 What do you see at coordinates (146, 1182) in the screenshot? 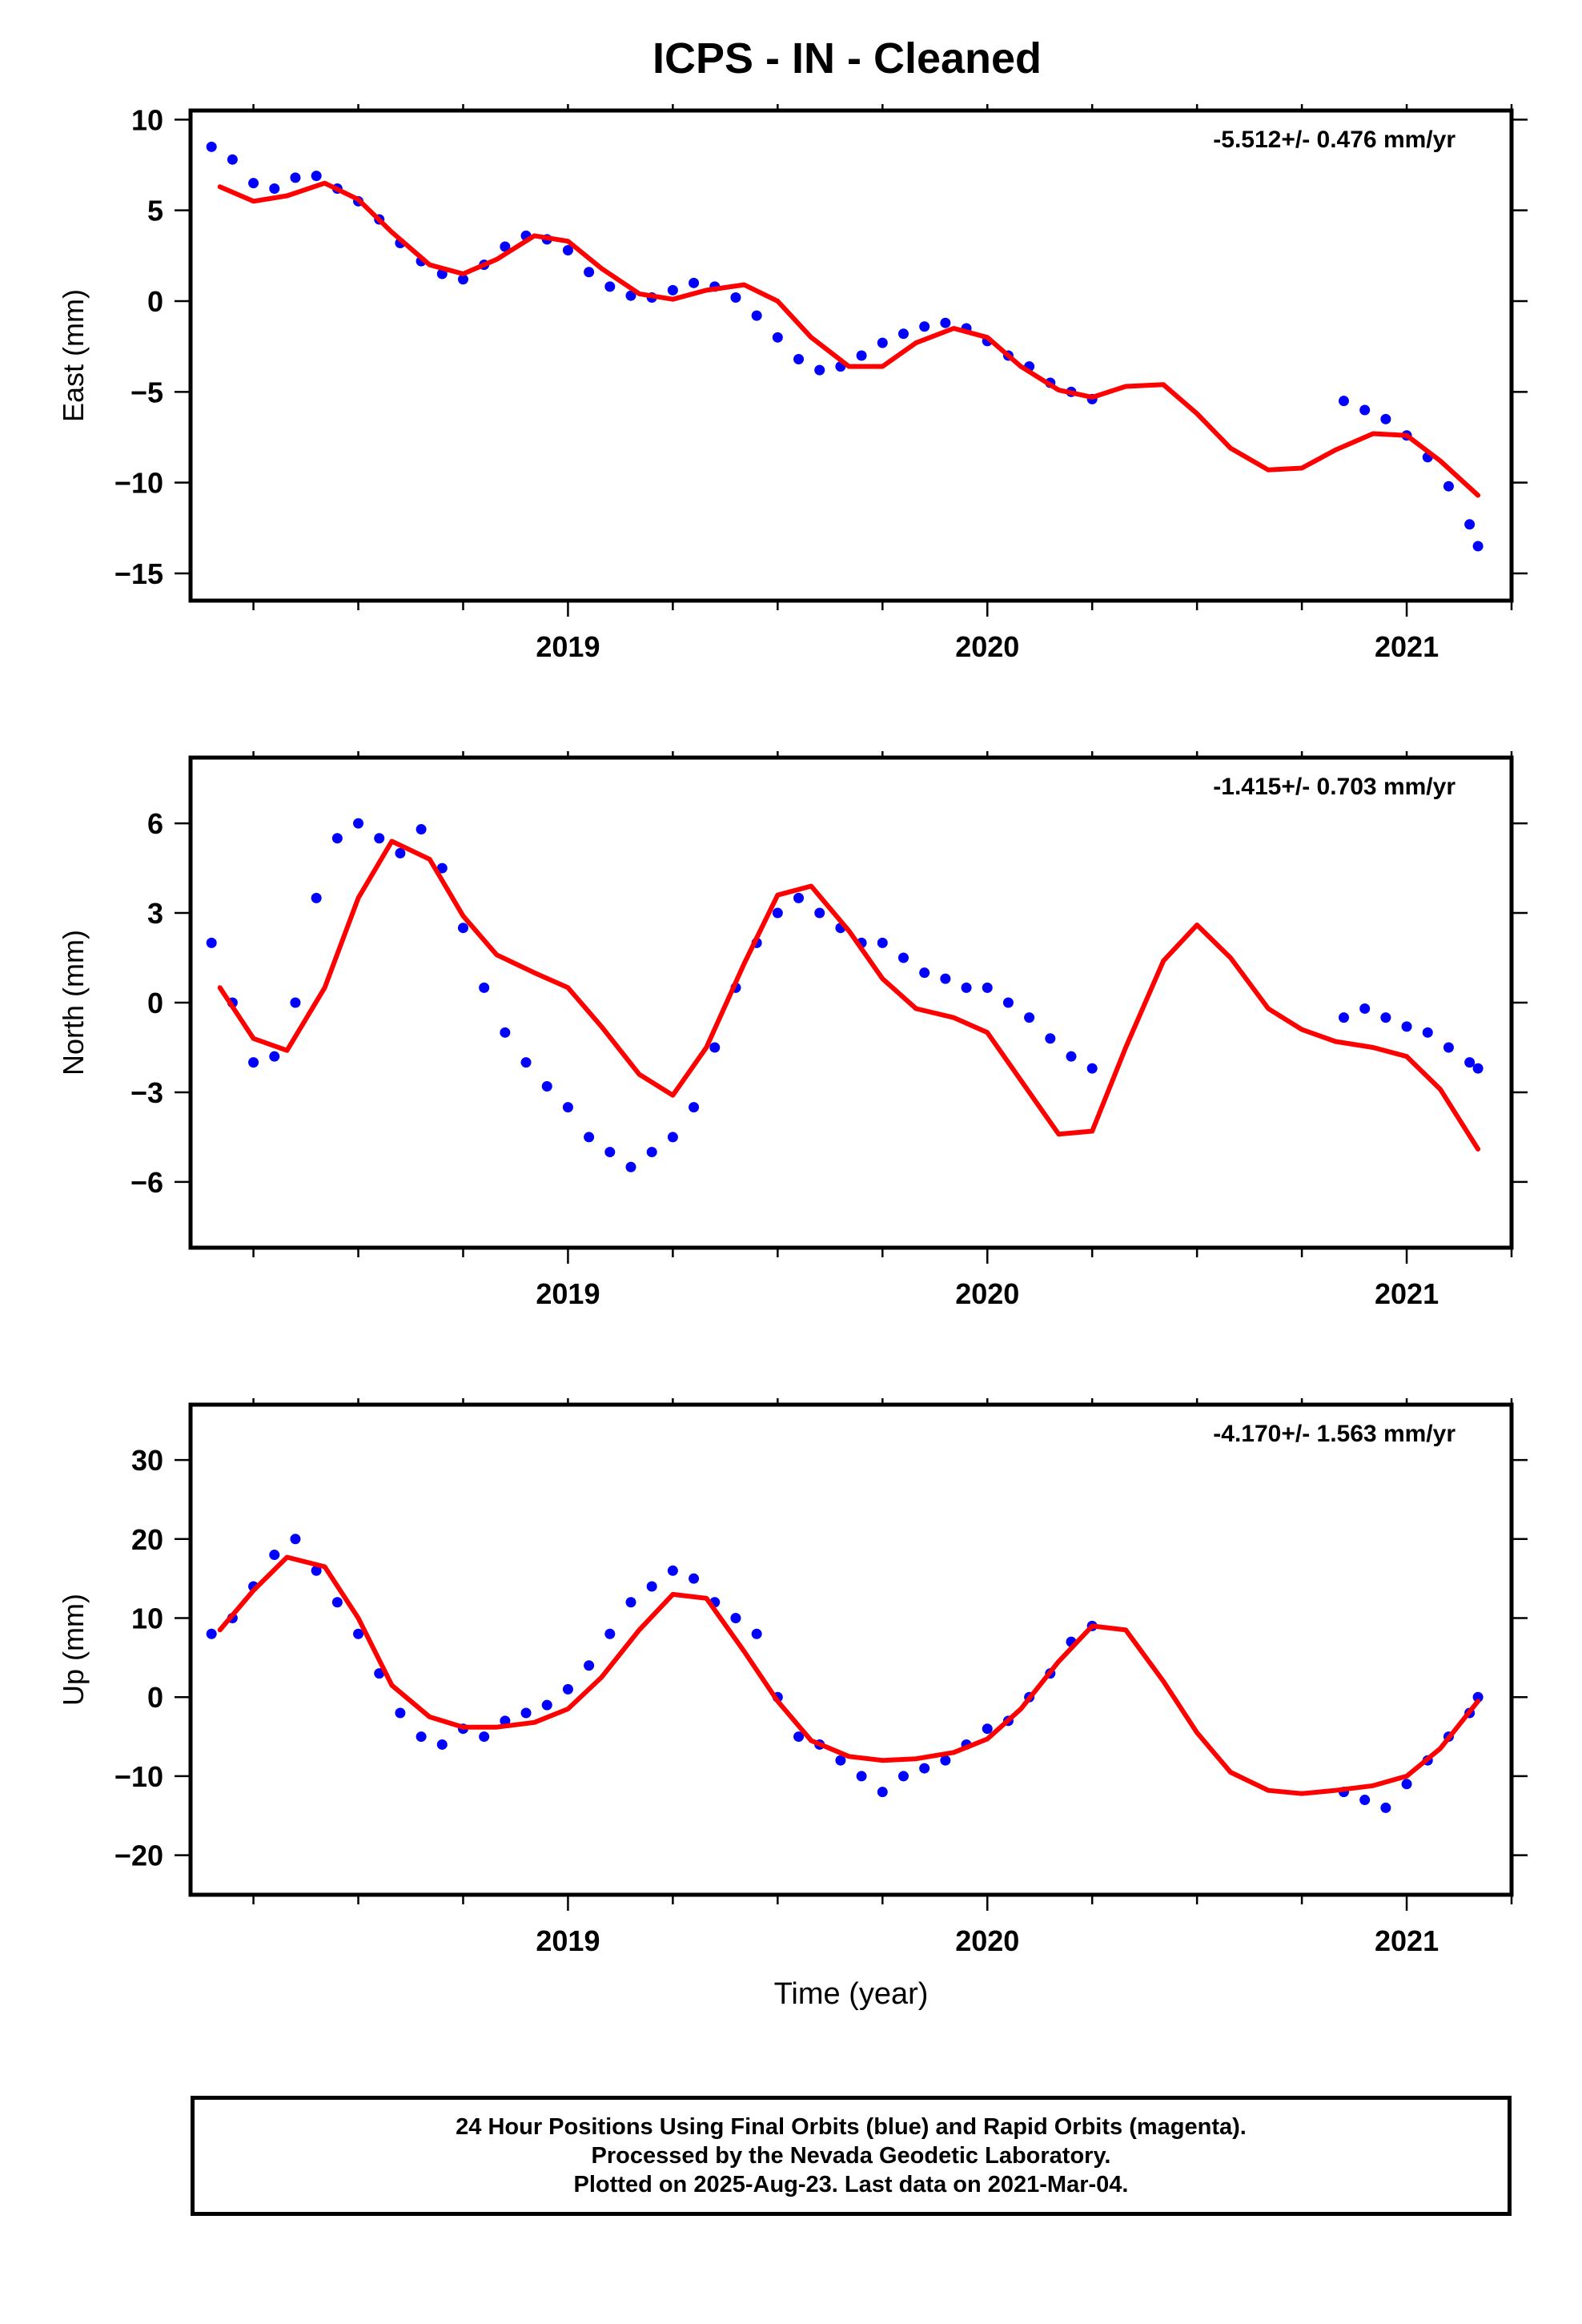
I see `y-tick-label: −6` at bounding box center [146, 1182].